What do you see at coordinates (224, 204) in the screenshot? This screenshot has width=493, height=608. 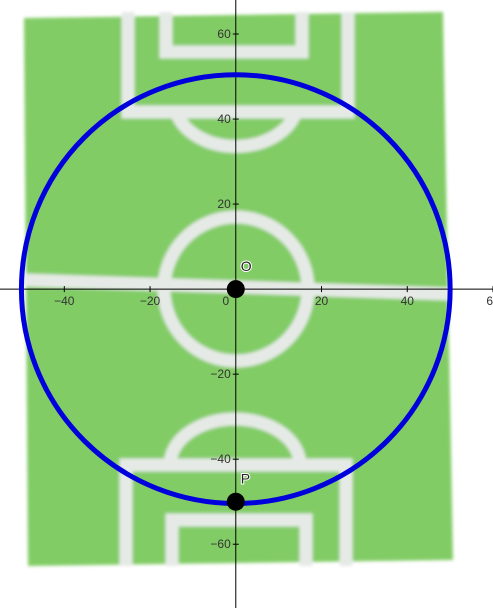 I see `y-tick-label: 20` at bounding box center [224, 204].